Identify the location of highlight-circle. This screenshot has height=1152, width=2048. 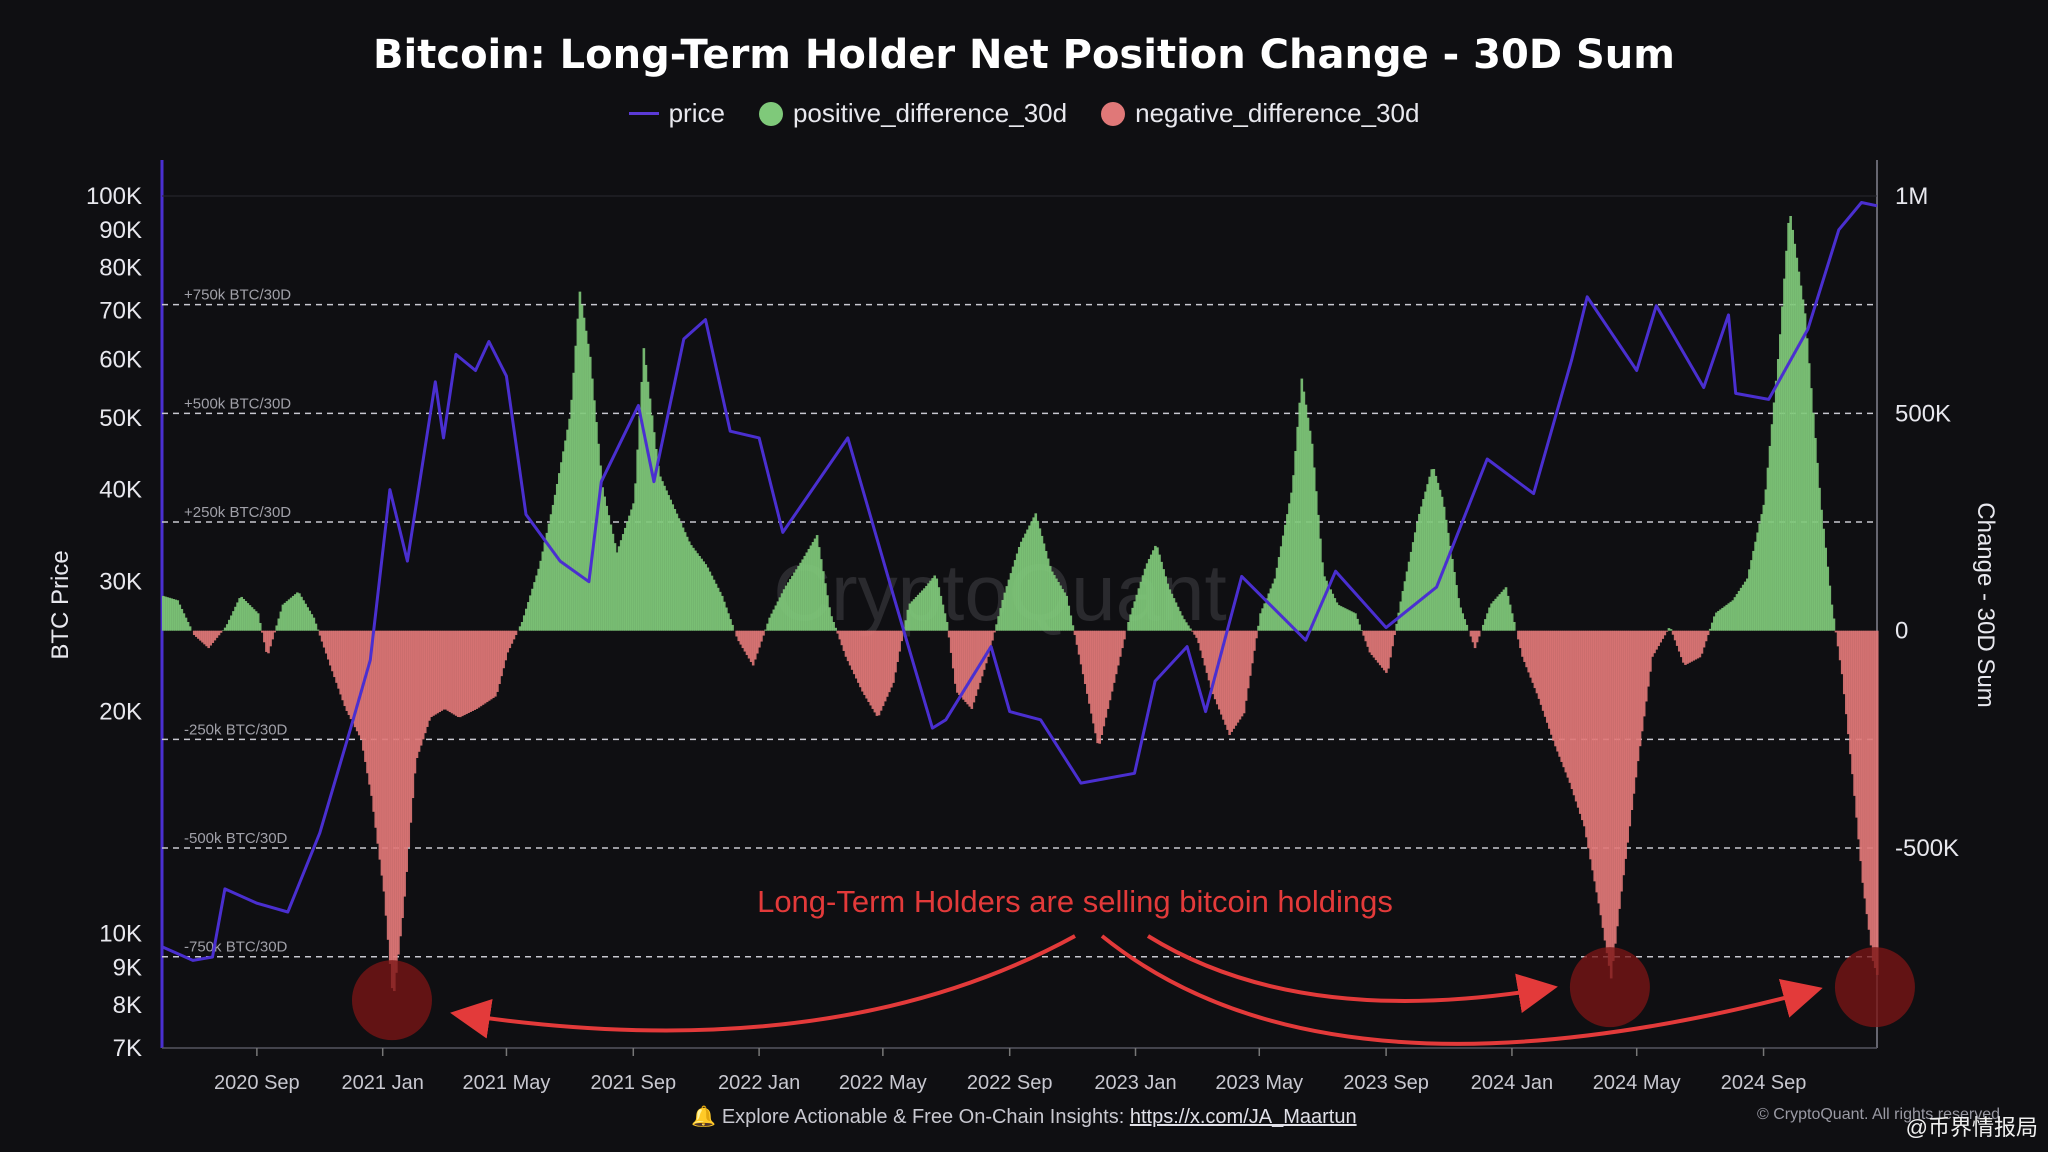
(1609, 987).